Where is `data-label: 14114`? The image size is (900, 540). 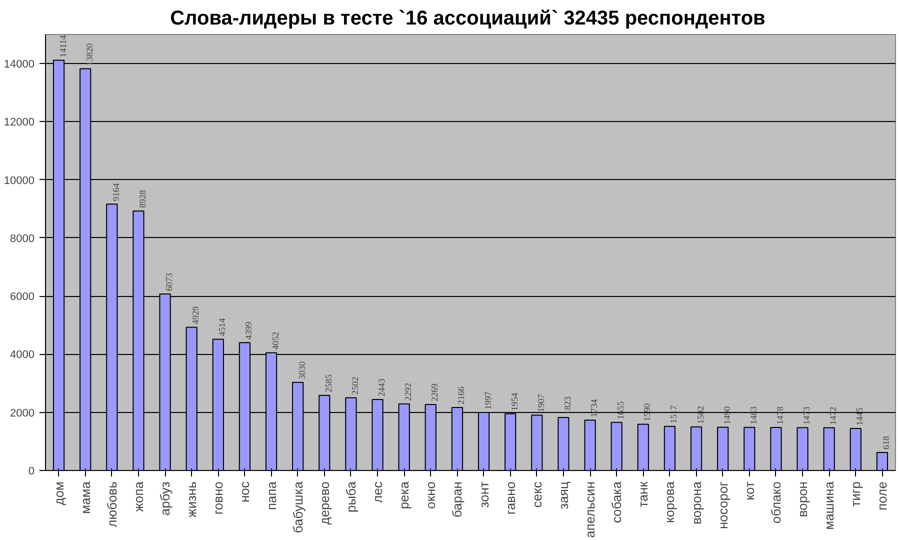
data-label: 14114 is located at coordinates (63, 46).